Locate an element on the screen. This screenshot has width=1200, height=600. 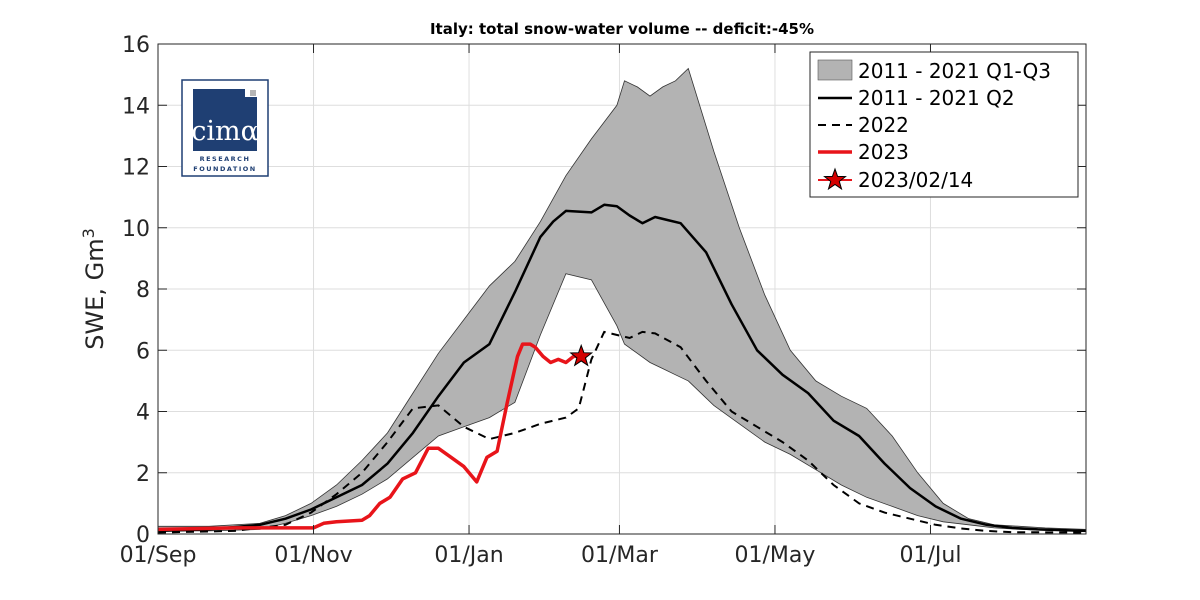
x-tick-label: 01/Jul is located at coordinates (931, 555).